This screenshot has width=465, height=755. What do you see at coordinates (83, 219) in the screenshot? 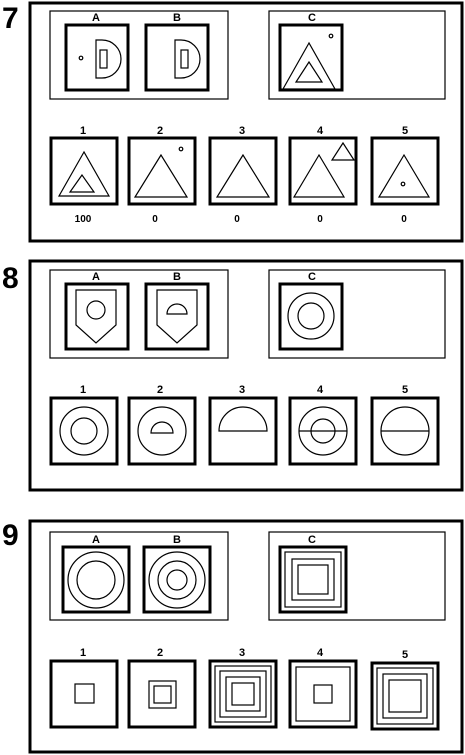
I see `option-score: 100` at bounding box center [83, 219].